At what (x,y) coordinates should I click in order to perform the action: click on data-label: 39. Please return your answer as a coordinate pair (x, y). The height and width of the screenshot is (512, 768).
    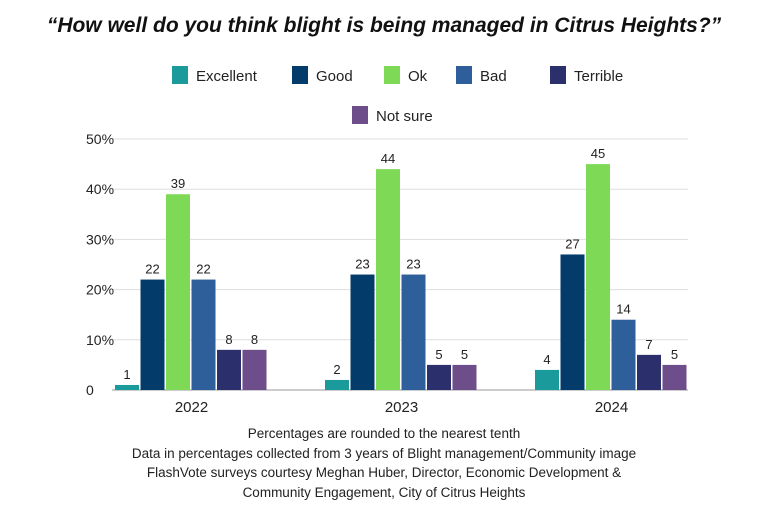
    Looking at the image, I should click on (178, 183).